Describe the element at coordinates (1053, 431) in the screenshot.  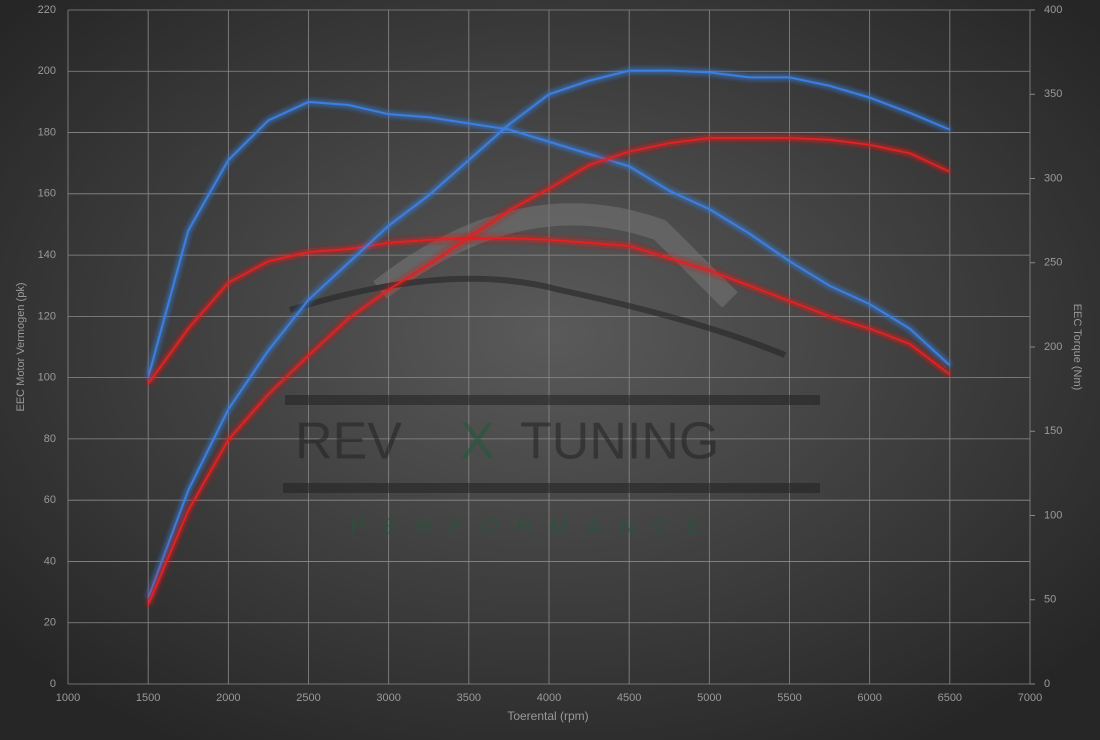
I see `y2-tick-label: 150` at that location.